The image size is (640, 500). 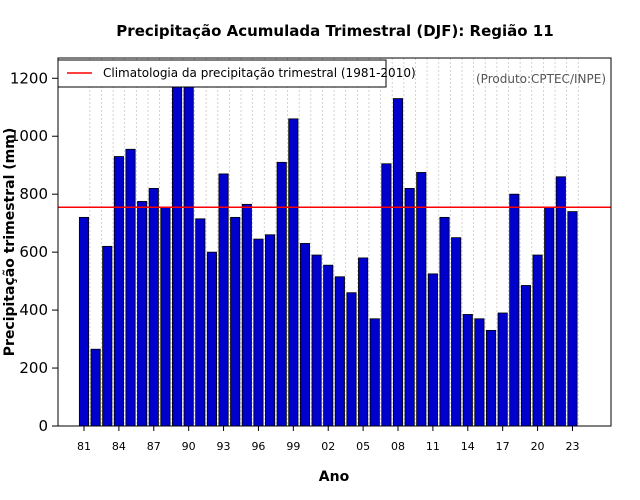 I want to click on x-tick-label: 23, so click(x=572, y=446).